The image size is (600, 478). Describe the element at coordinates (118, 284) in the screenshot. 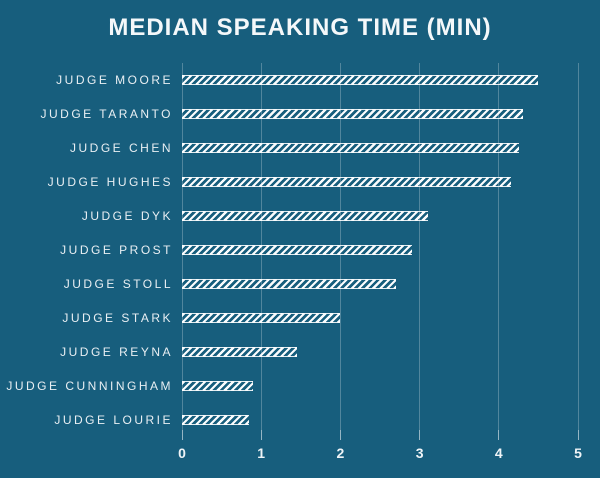

I see `category-label: JUDGE STOLL` at that location.